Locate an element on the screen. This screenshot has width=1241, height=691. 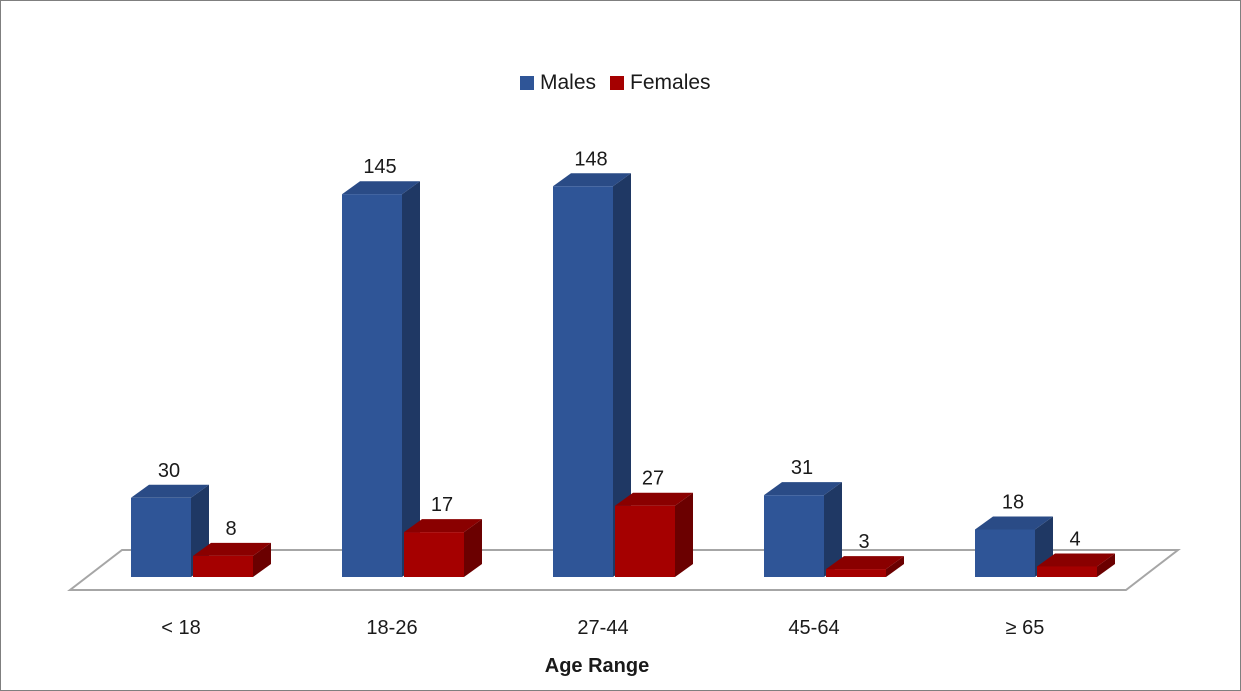
x-axis-label: Age Range is located at coordinates (597, 666).